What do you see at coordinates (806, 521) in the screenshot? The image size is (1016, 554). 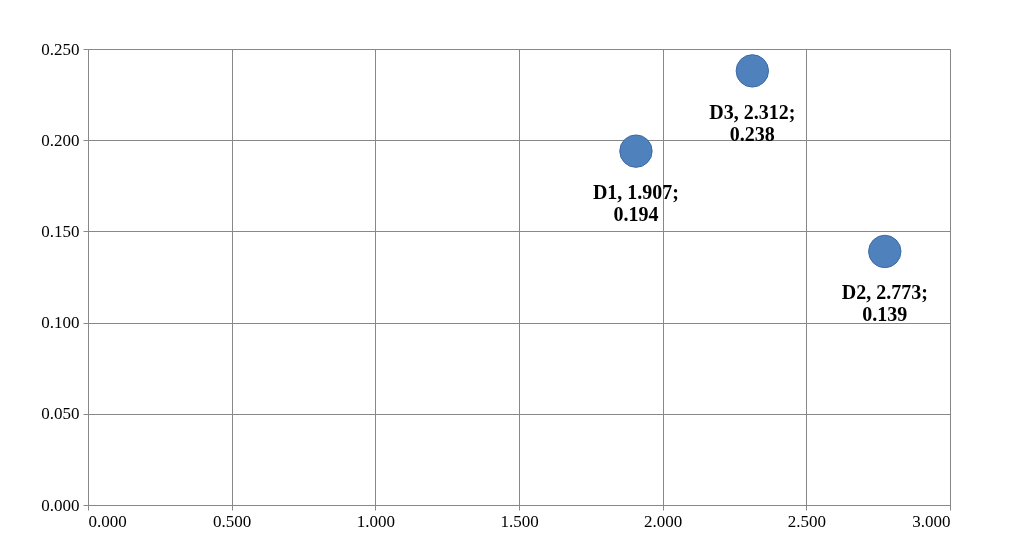 I see `x-tick-label: 2.500` at bounding box center [806, 521].